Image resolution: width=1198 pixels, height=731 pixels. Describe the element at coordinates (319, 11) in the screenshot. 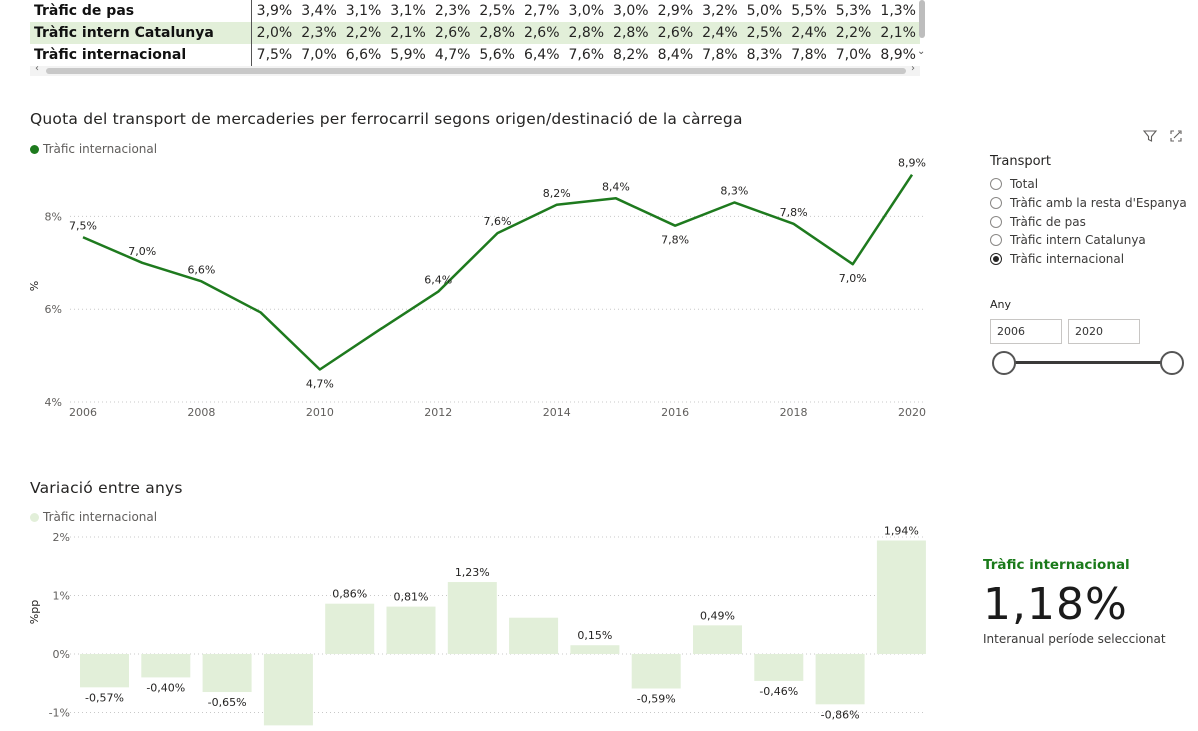

I see `table-cell: 3,4%` at that location.